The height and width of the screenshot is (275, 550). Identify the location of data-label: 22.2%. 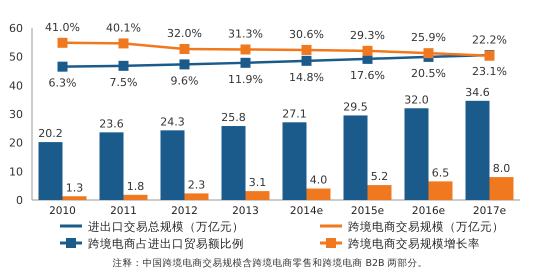
(489, 40).